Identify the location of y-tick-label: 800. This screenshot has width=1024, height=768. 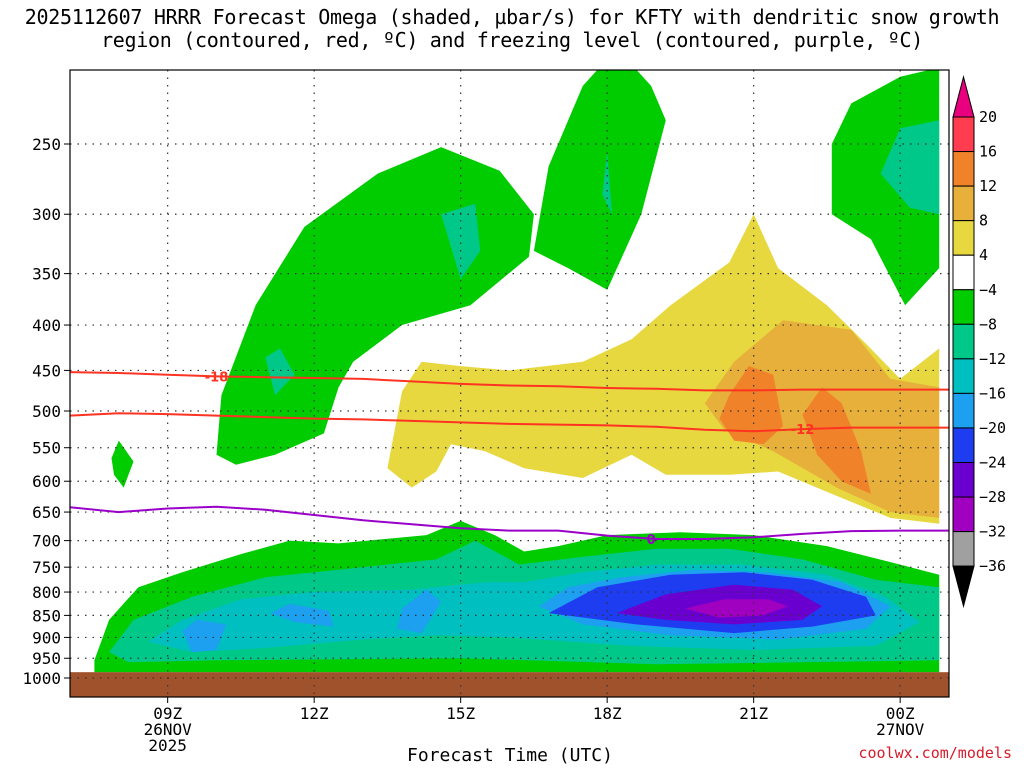
(46, 592).